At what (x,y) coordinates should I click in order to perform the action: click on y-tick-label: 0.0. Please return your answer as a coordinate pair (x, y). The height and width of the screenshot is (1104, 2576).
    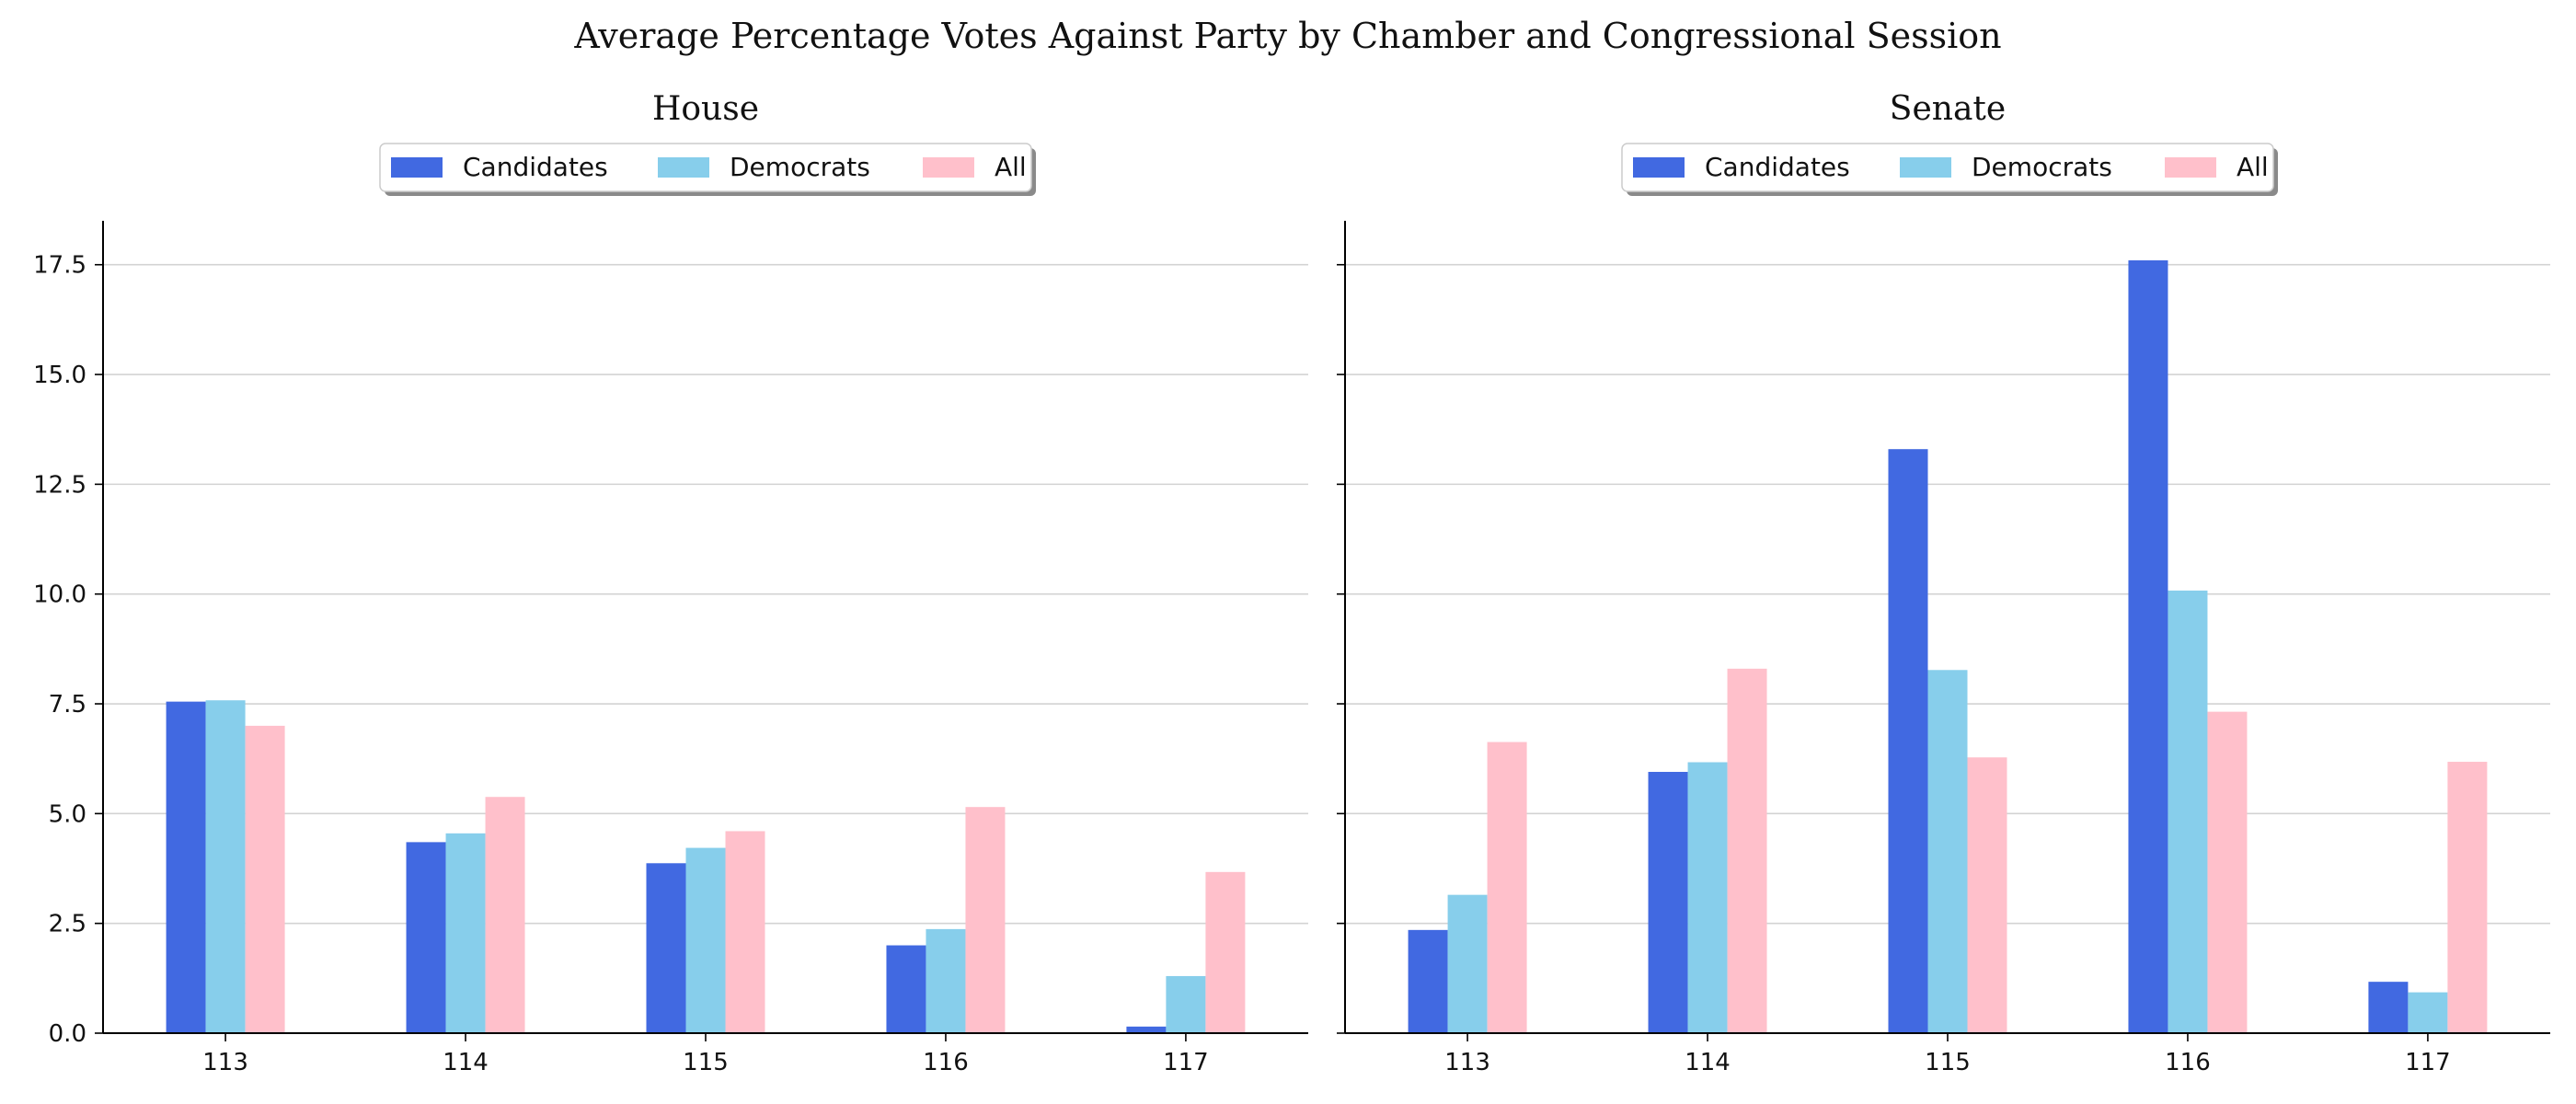
    Looking at the image, I should click on (67, 1034).